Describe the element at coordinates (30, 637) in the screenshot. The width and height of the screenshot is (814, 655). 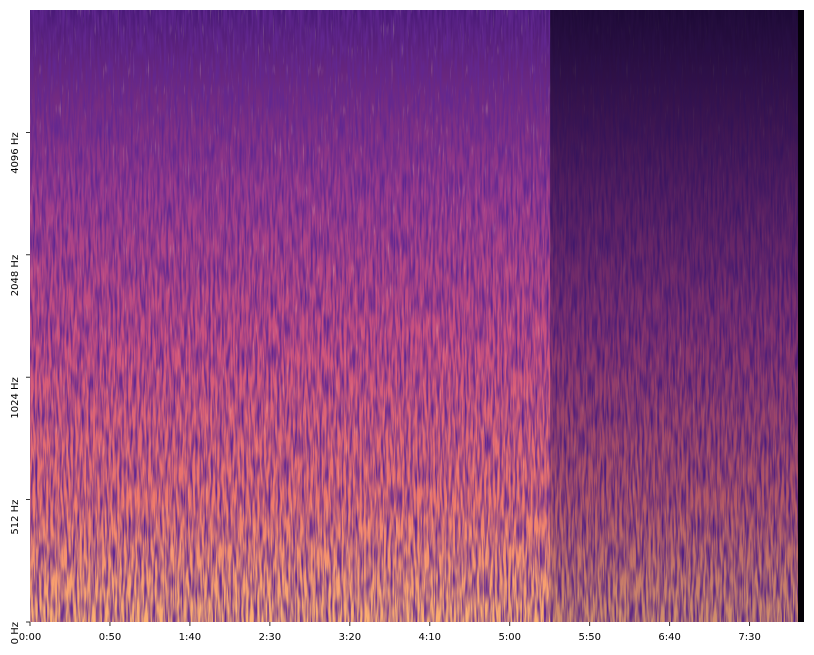
I see `x-tick-label: 0:00` at that location.